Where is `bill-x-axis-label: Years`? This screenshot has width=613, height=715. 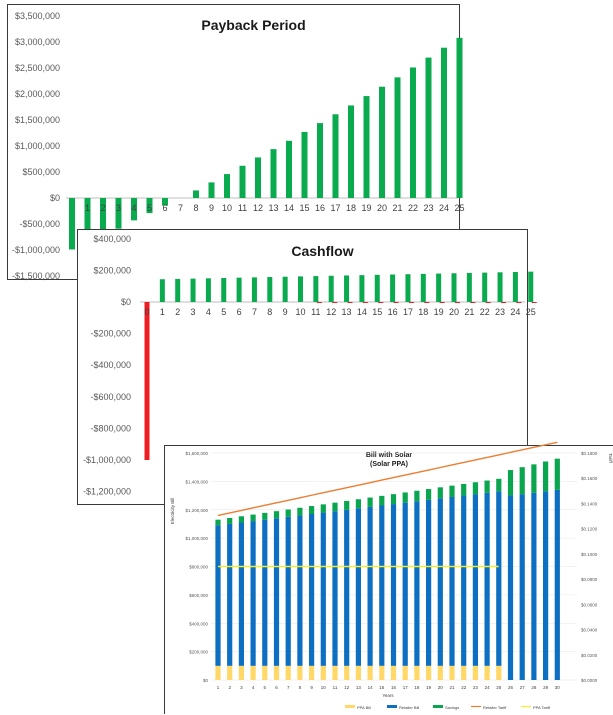 bill-x-axis-label: Years is located at coordinates (388, 695).